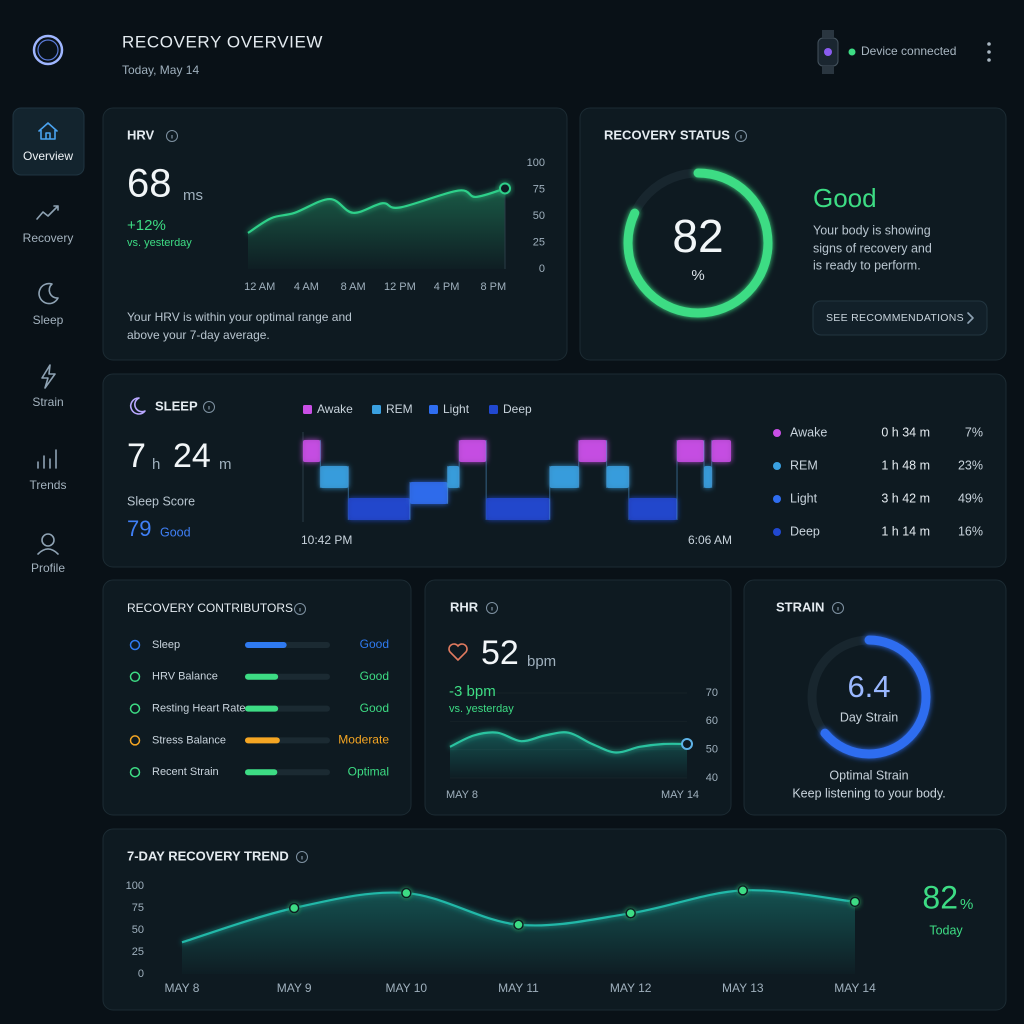 The height and width of the screenshot is (1024, 1024). Describe the element at coordinates (400, 287) in the screenshot. I see `x-tick-label: 12 PM` at that location.